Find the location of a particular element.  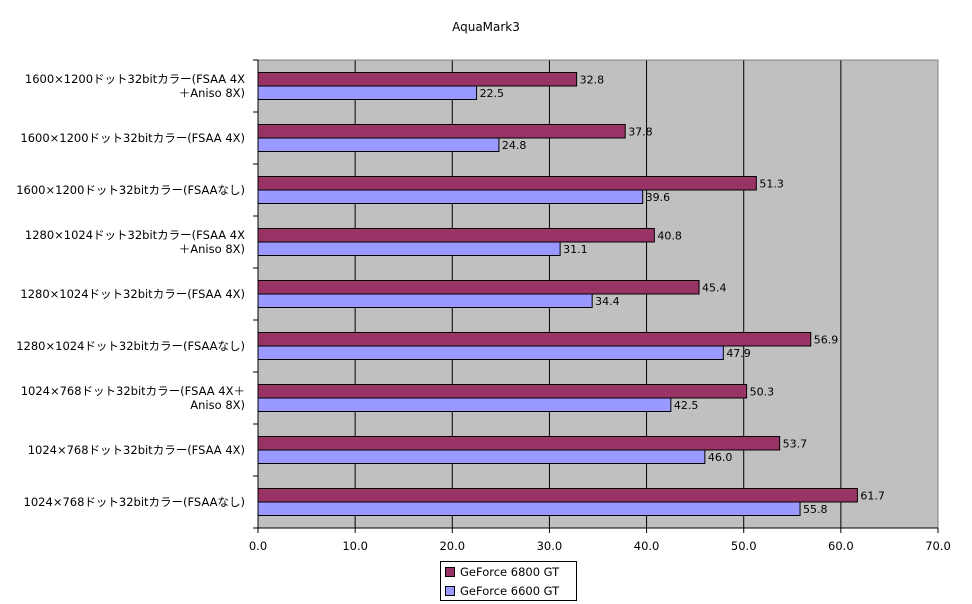

data-label-series-1: 50.3 is located at coordinates (762, 391).